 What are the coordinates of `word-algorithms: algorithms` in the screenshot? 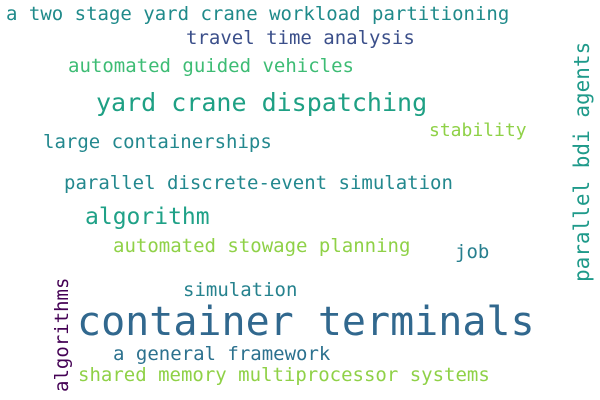 It's located at (62, 334).